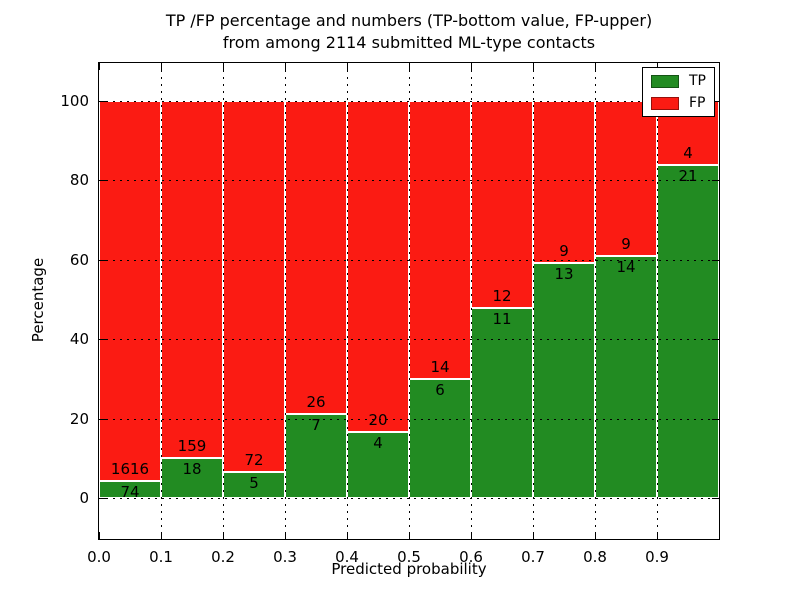 Image resolution: width=800 pixels, height=600 pixels. What do you see at coordinates (665, 103) in the screenshot?
I see `legend-swatch-fp` at bounding box center [665, 103].